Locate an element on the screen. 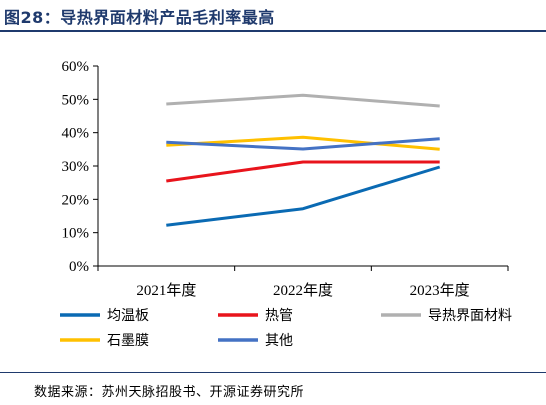  source-divider is located at coordinates (273, 372).